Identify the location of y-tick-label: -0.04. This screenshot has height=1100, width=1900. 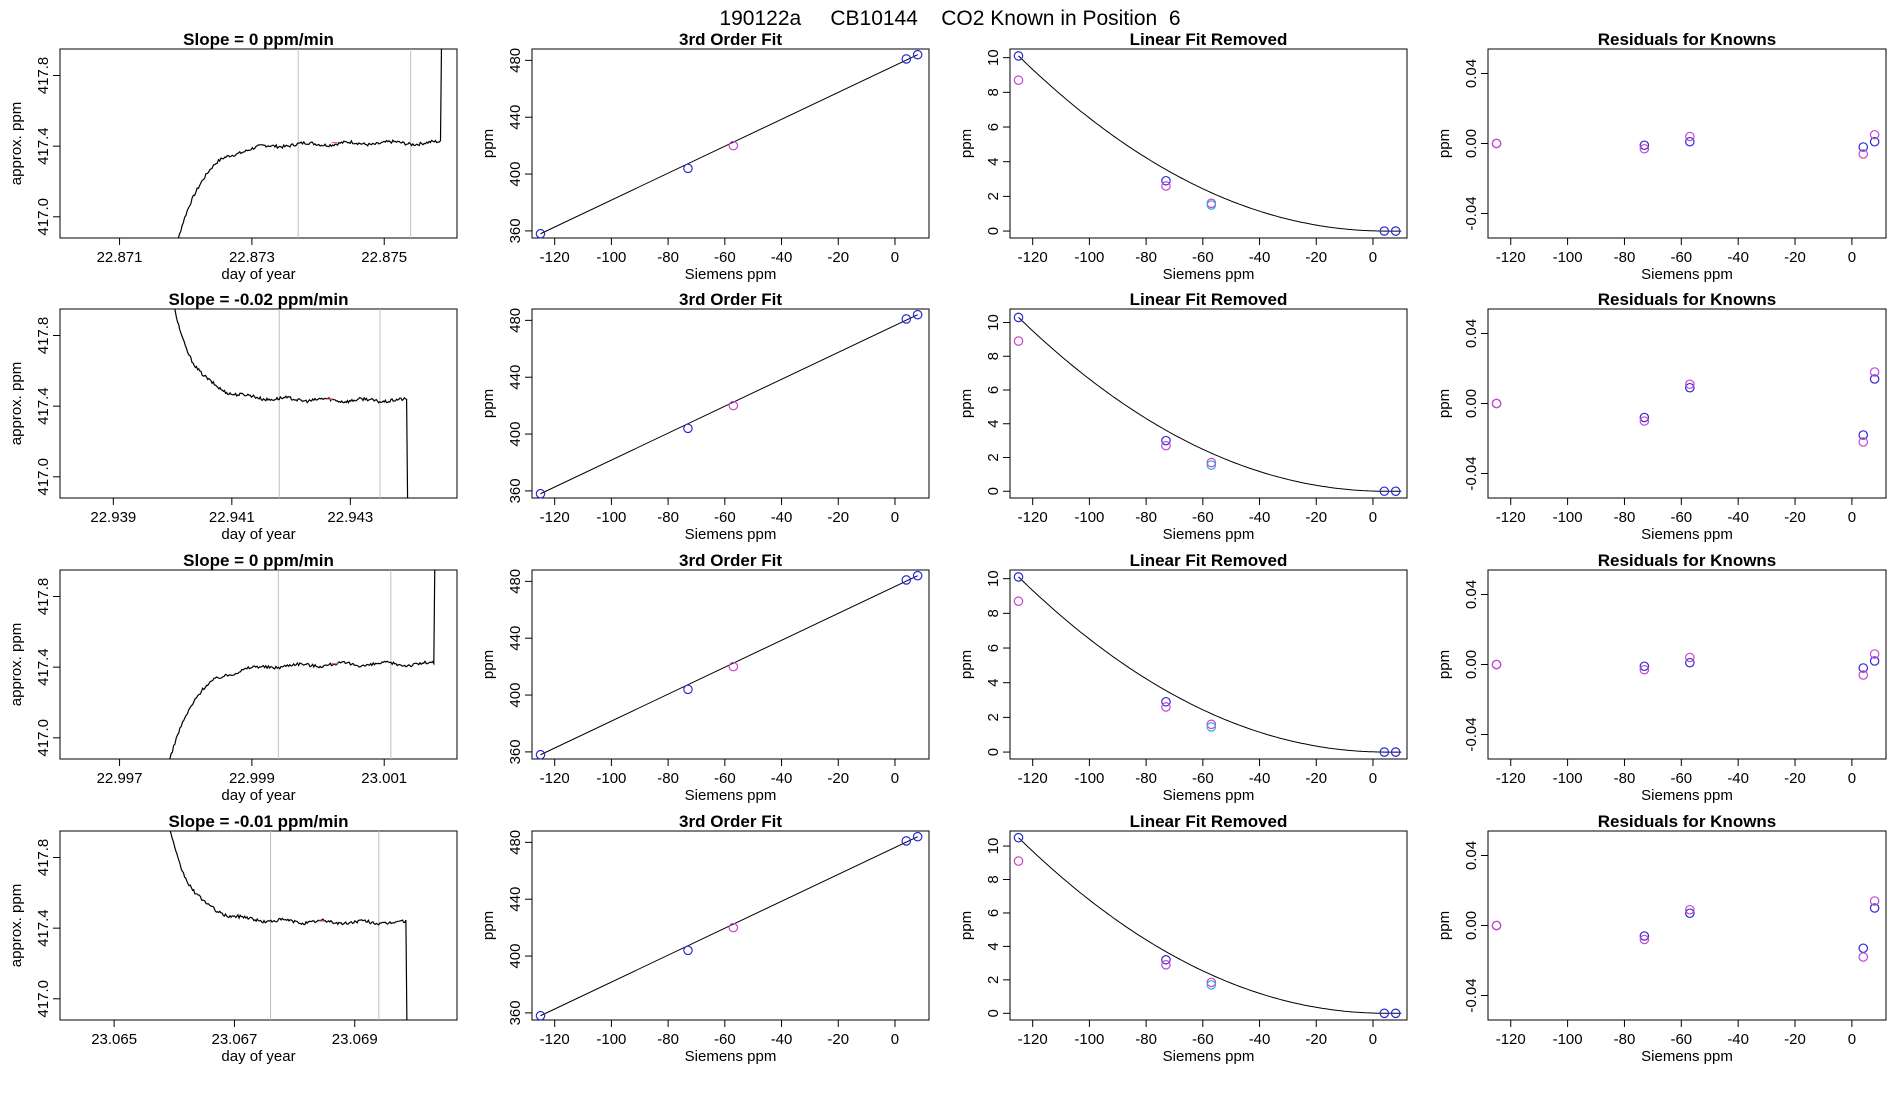
(1471, 213).